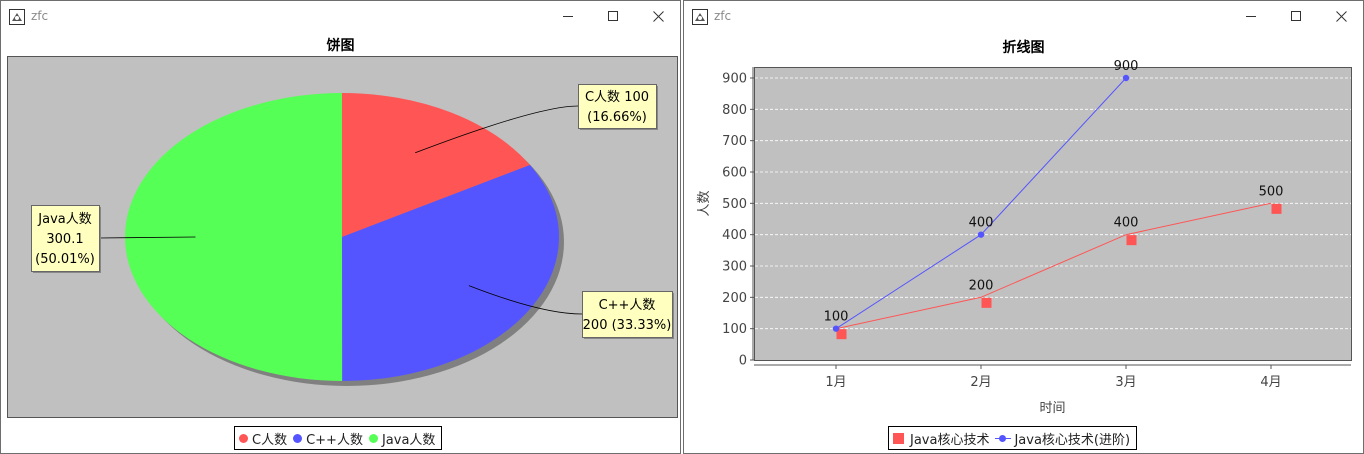 This screenshot has height=454, width=1364. I want to click on pie-legend: C人数 C++人数 Java人数, so click(338, 438).